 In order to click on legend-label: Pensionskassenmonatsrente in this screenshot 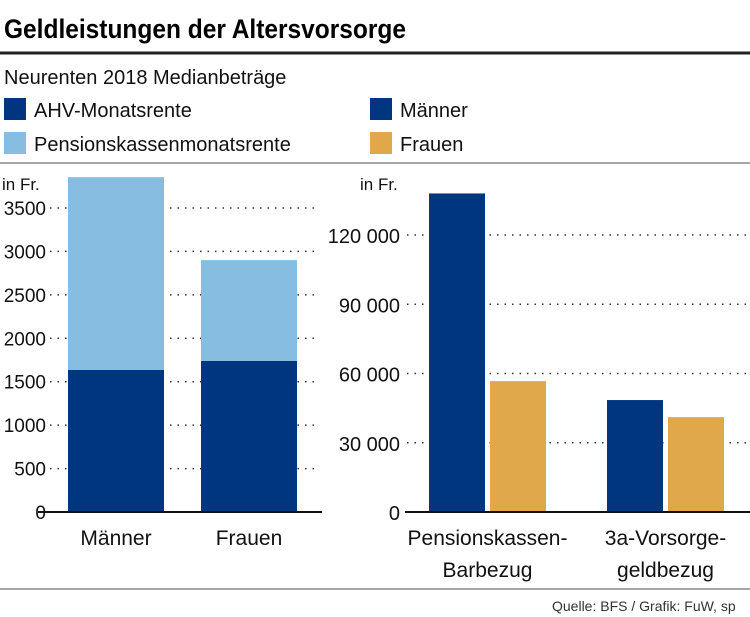, I will do `click(162, 145)`.